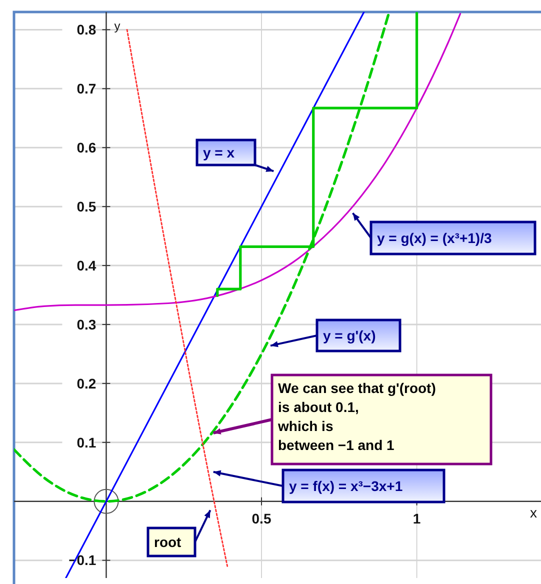 This screenshot has width=541, height=584. Describe the element at coordinates (86, 148) in the screenshot. I see `y-tick-label: 0.6` at that location.